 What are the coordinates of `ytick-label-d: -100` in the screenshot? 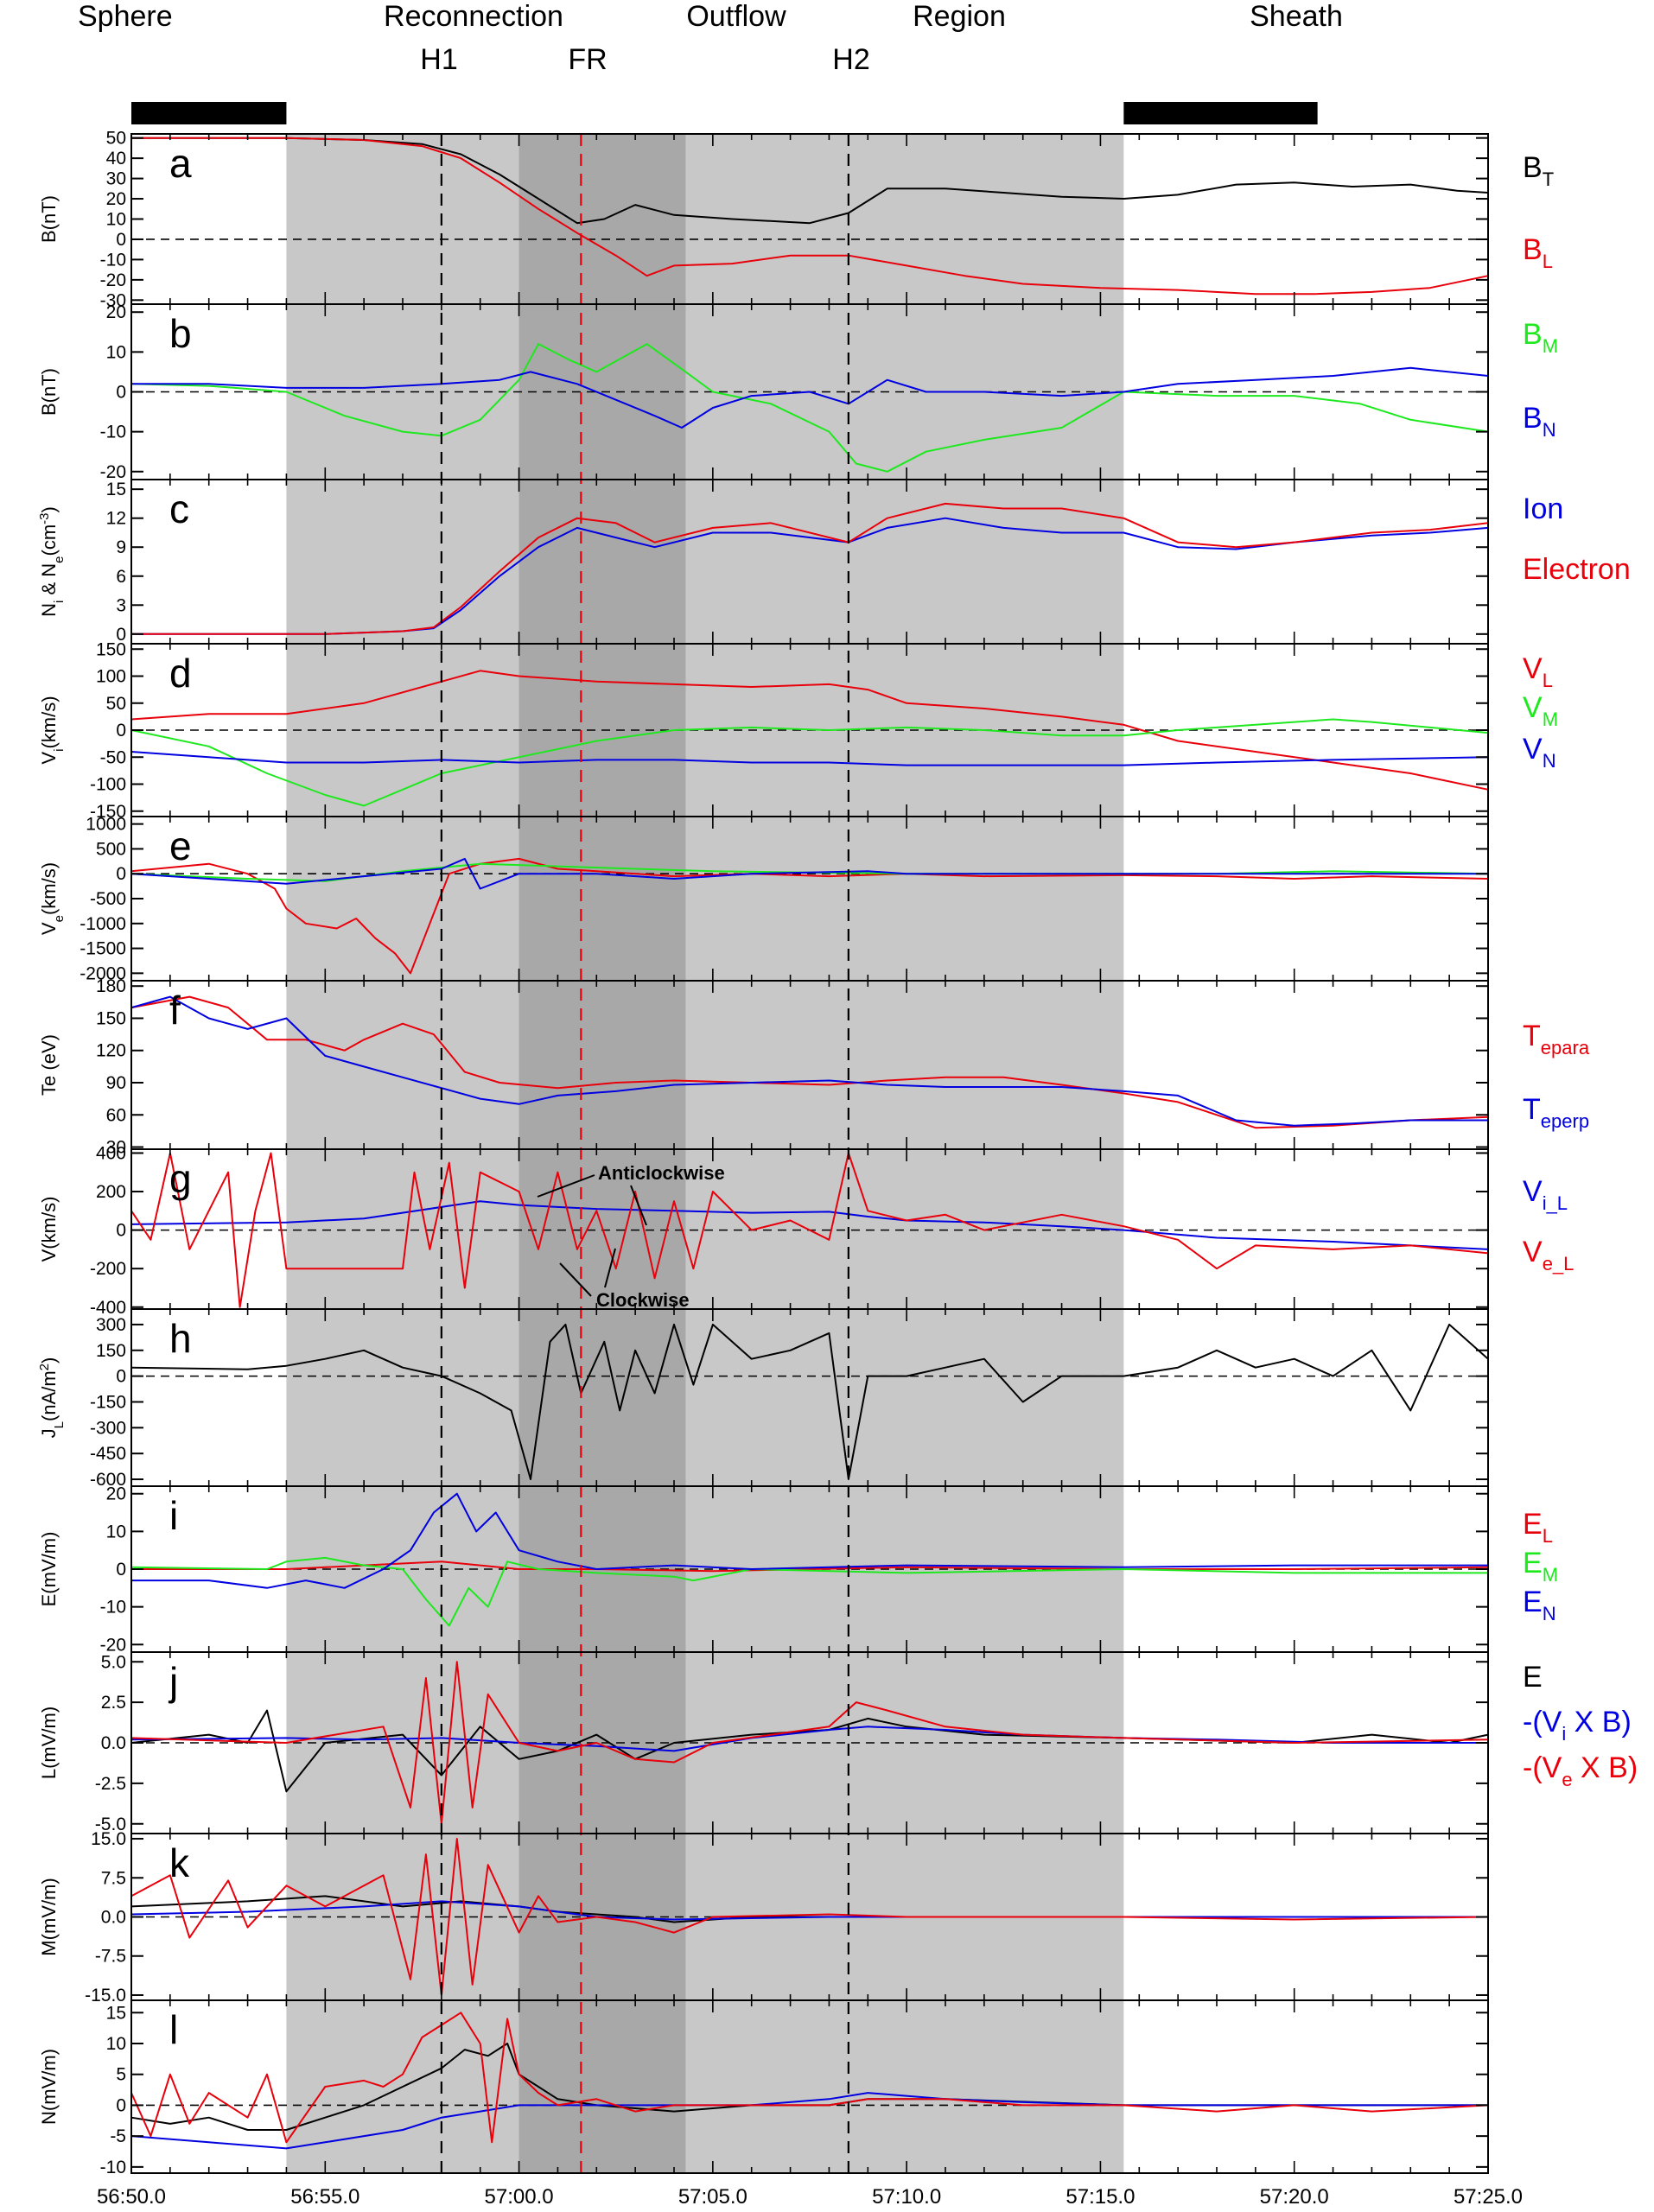 It's located at (108, 785).